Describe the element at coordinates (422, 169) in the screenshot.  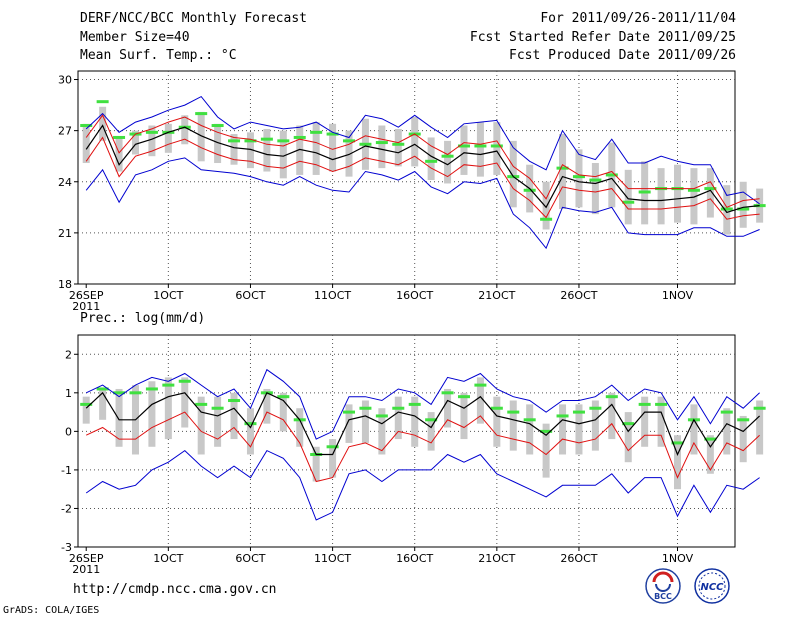
I see `temp-mean-line` at that location.